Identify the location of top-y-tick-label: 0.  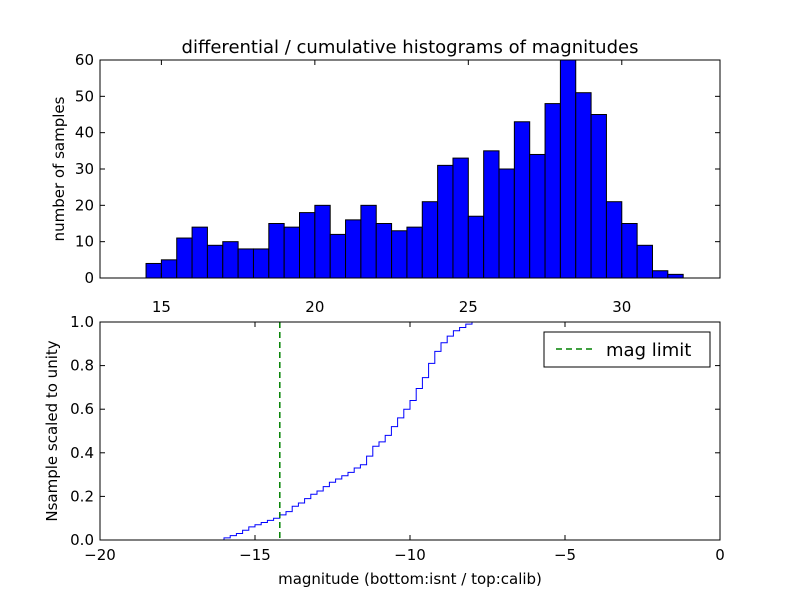
(89, 278).